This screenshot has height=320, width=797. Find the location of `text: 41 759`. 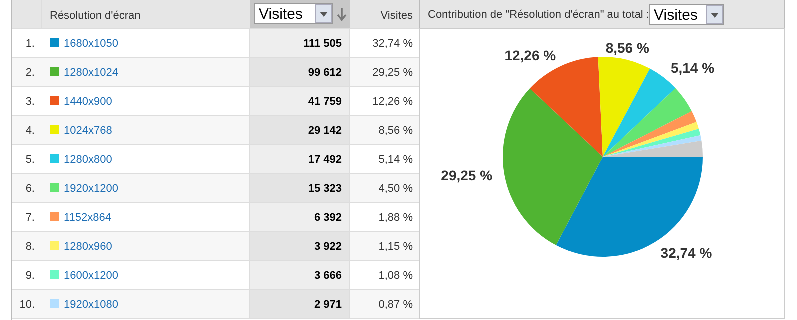

text: 41 759 is located at coordinates (325, 102).